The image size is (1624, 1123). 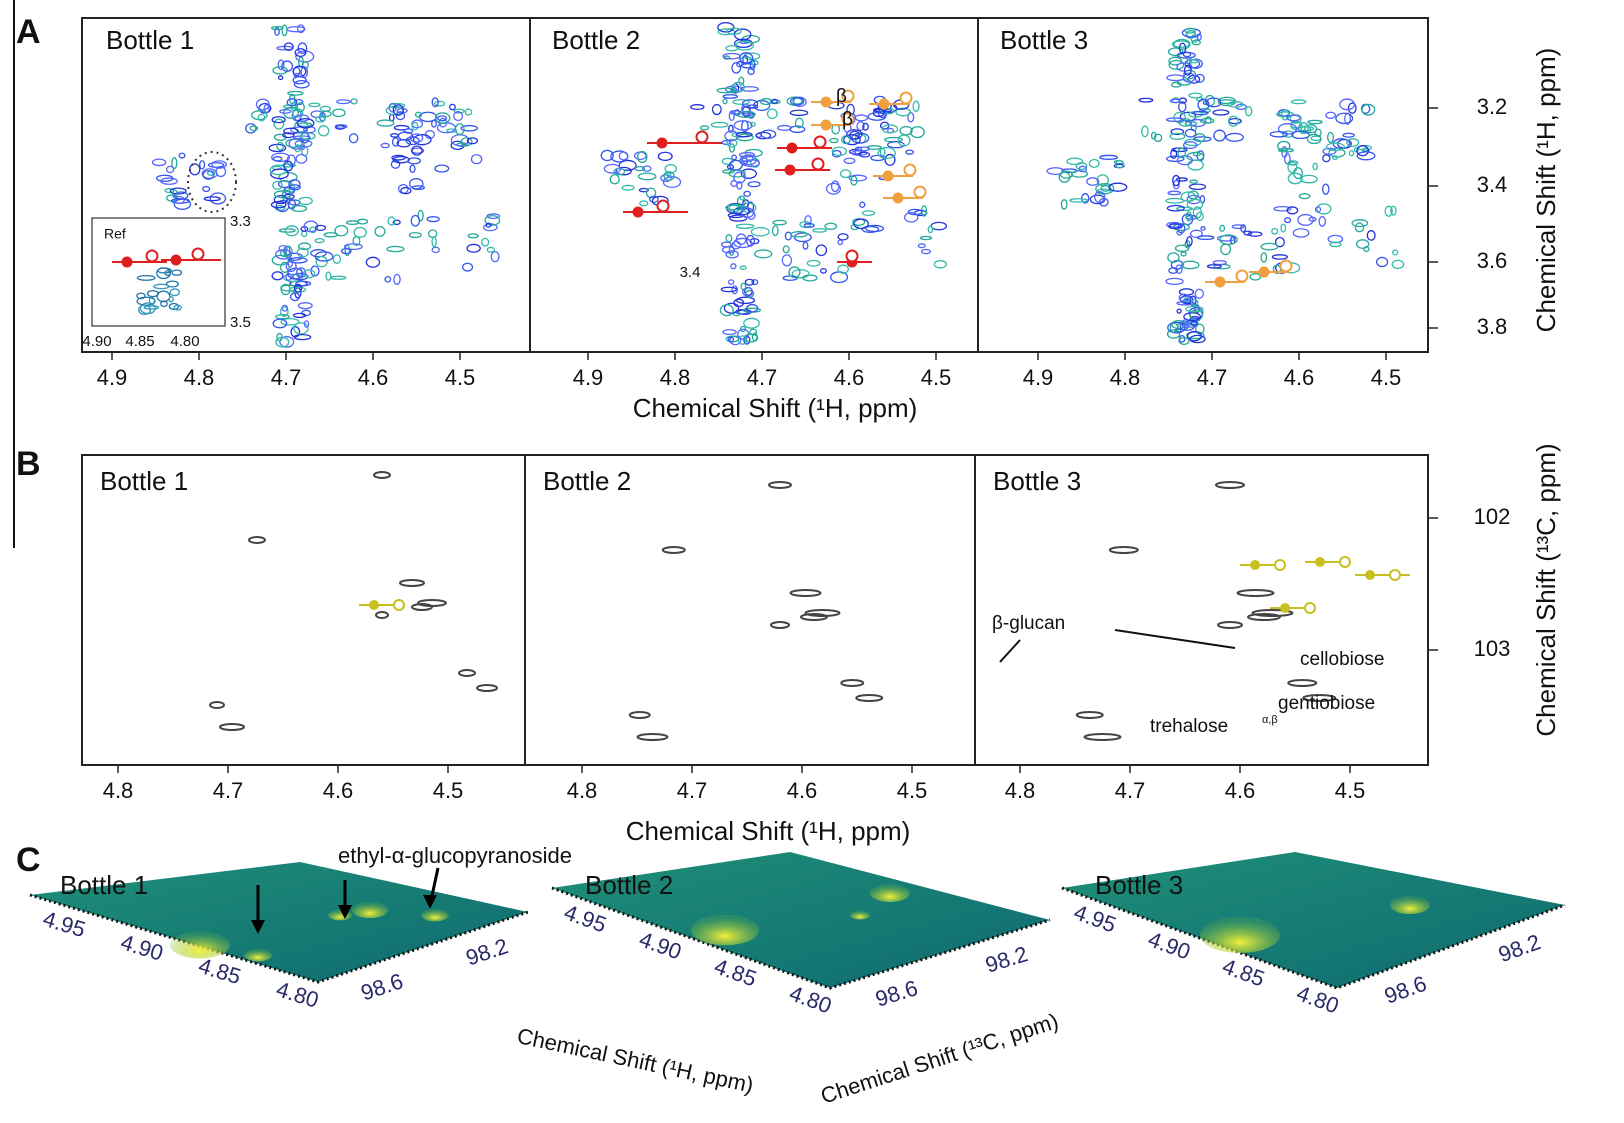 I want to click on inset-y-tick: 3.5, so click(x=240, y=322).